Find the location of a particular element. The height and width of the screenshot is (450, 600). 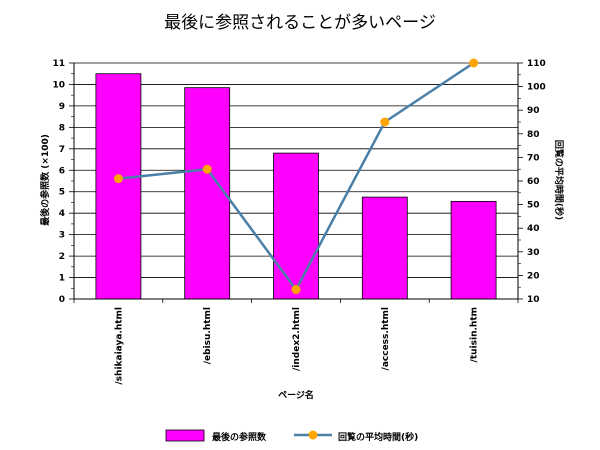

right-tick-label: 80 is located at coordinates (533, 135).